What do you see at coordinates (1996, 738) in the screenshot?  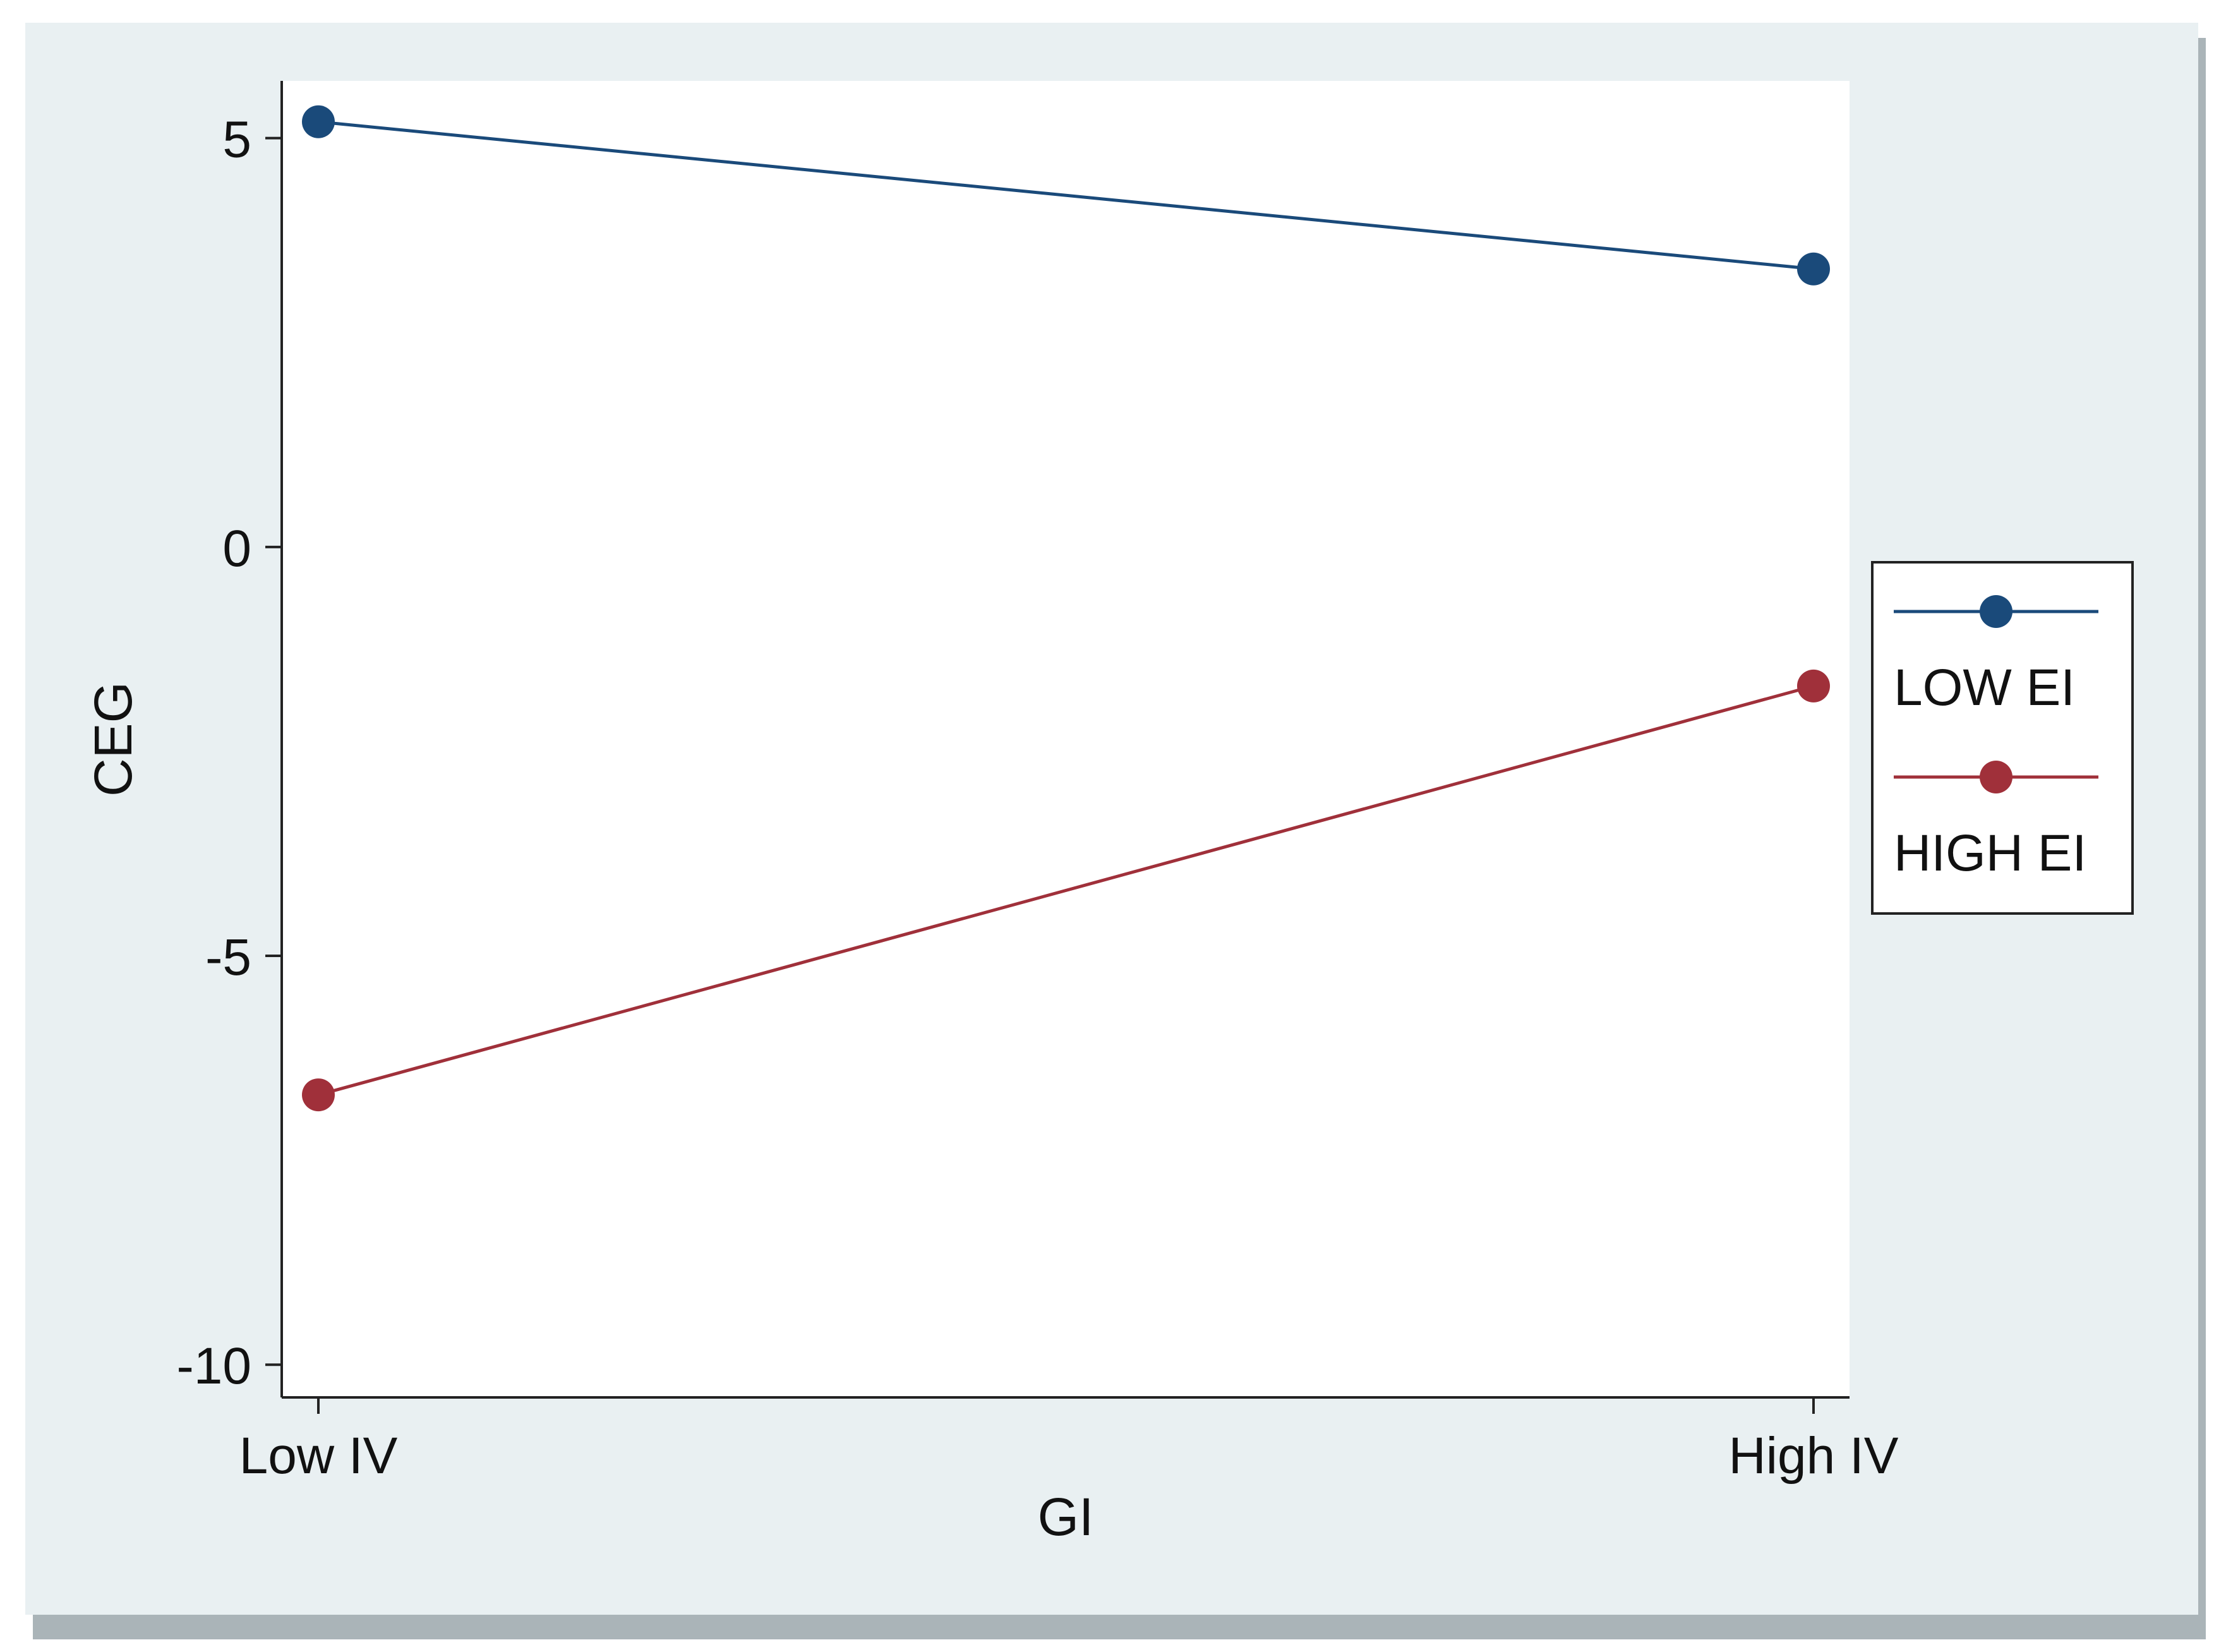 I see `legend-items: LOW EI HIGH EI` at bounding box center [1996, 738].